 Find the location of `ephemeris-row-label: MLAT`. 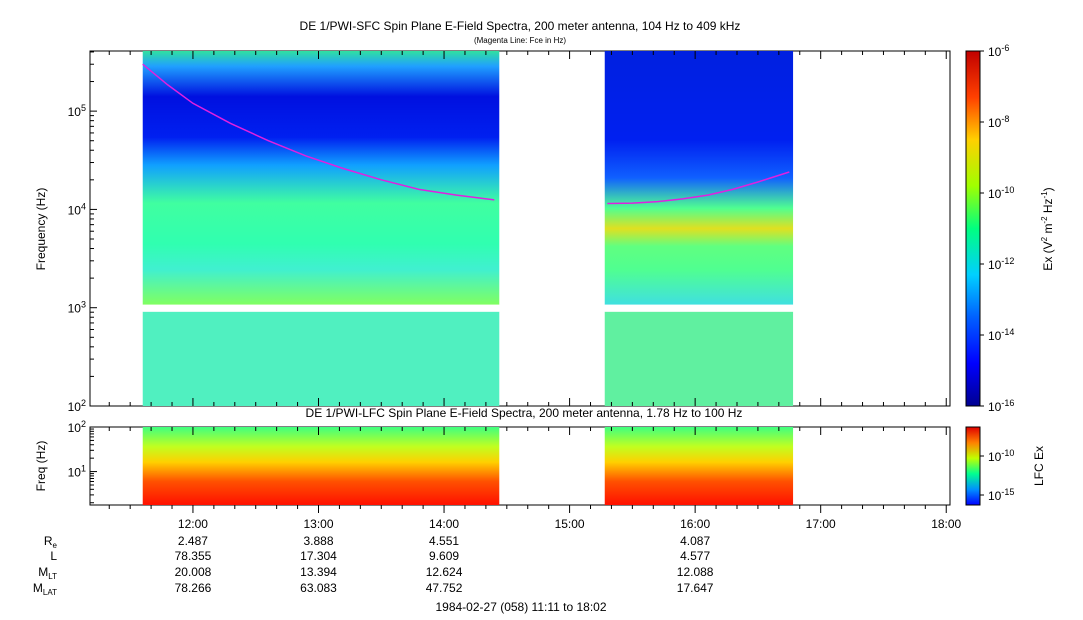

ephemeris-row-label: MLAT is located at coordinates (45, 589).